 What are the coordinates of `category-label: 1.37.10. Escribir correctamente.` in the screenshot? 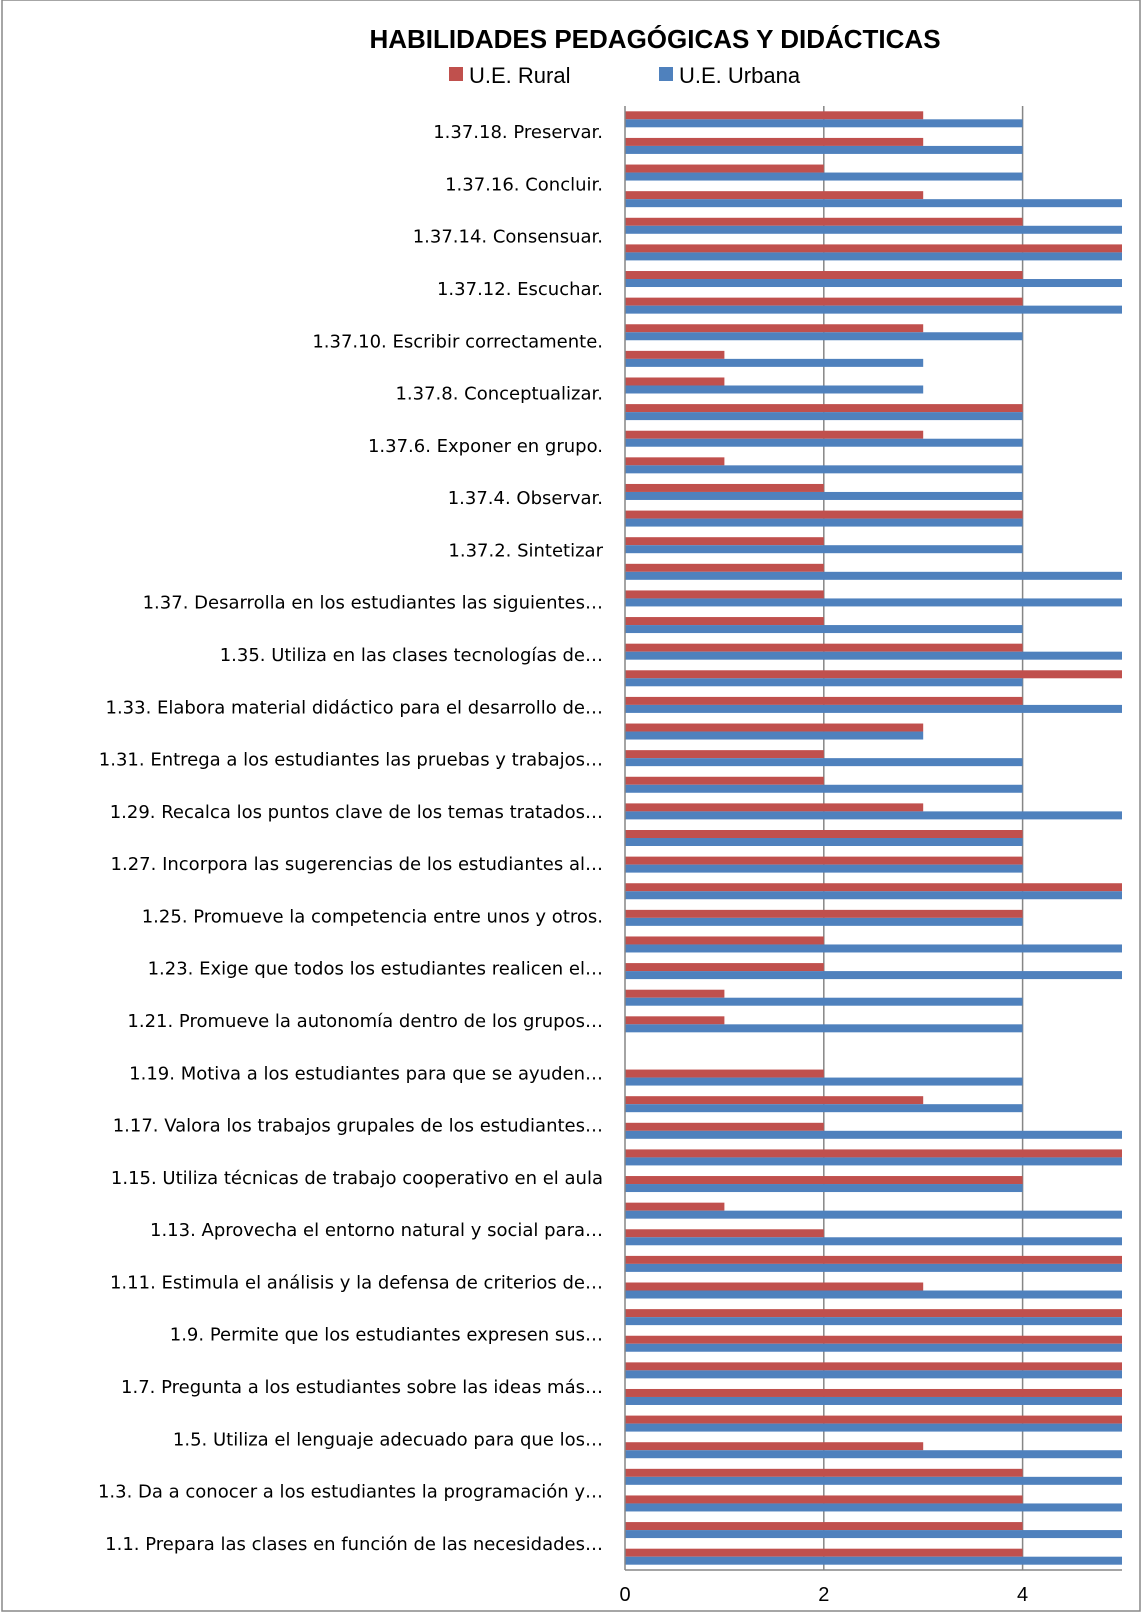 It's located at (457, 341).